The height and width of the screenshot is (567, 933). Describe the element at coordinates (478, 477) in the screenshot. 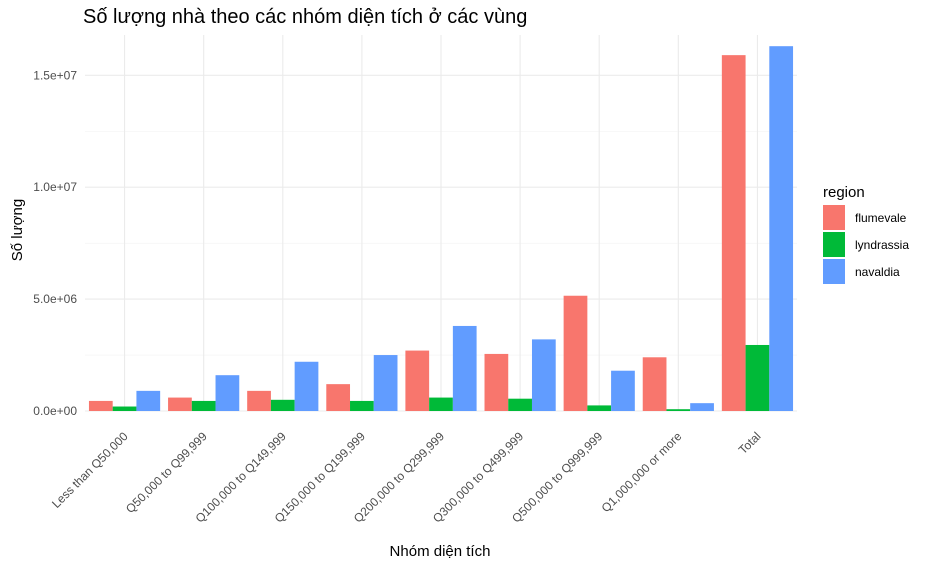

I see `x-tick-label: Q300,000 to Q499,999` at that location.